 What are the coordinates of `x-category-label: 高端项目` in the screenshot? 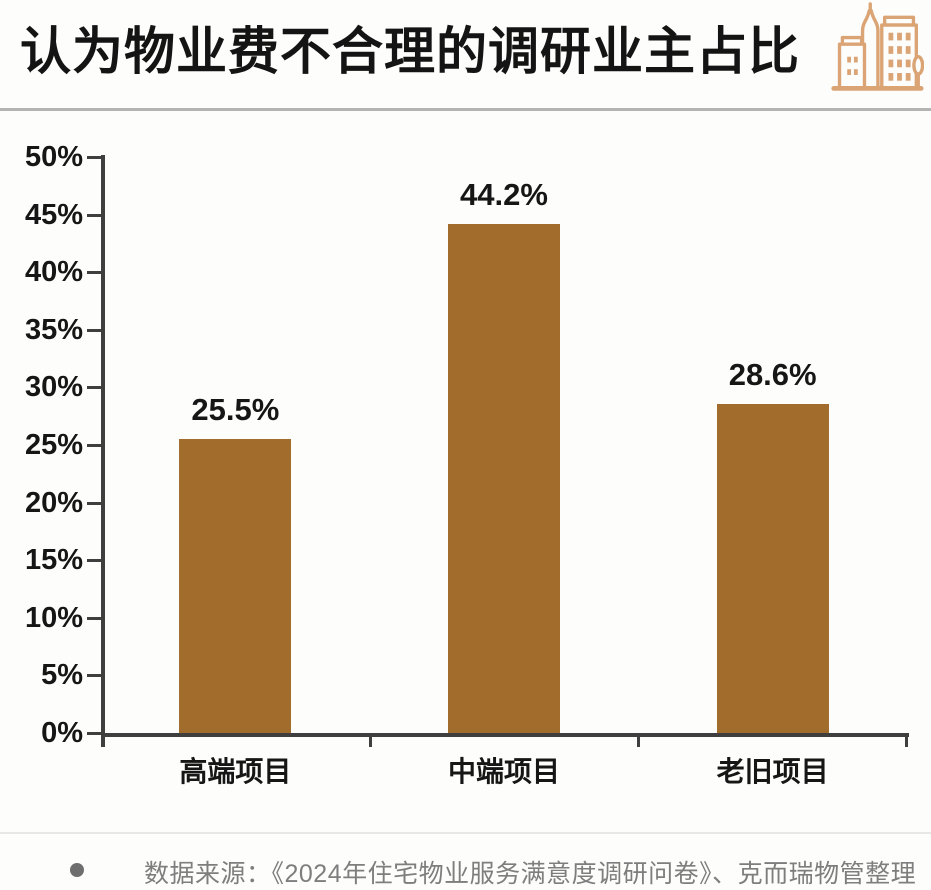 It's located at (235, 771).